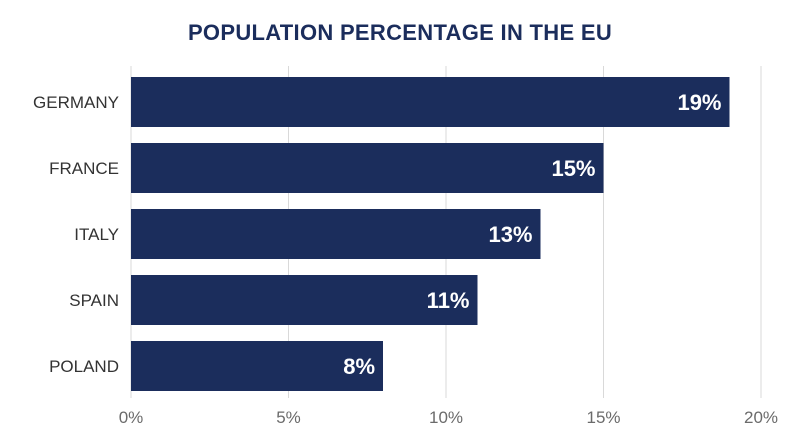  Describe the element at coordinates (96, 234) in the screenshot. I see `category-label: ITALY` at that location.